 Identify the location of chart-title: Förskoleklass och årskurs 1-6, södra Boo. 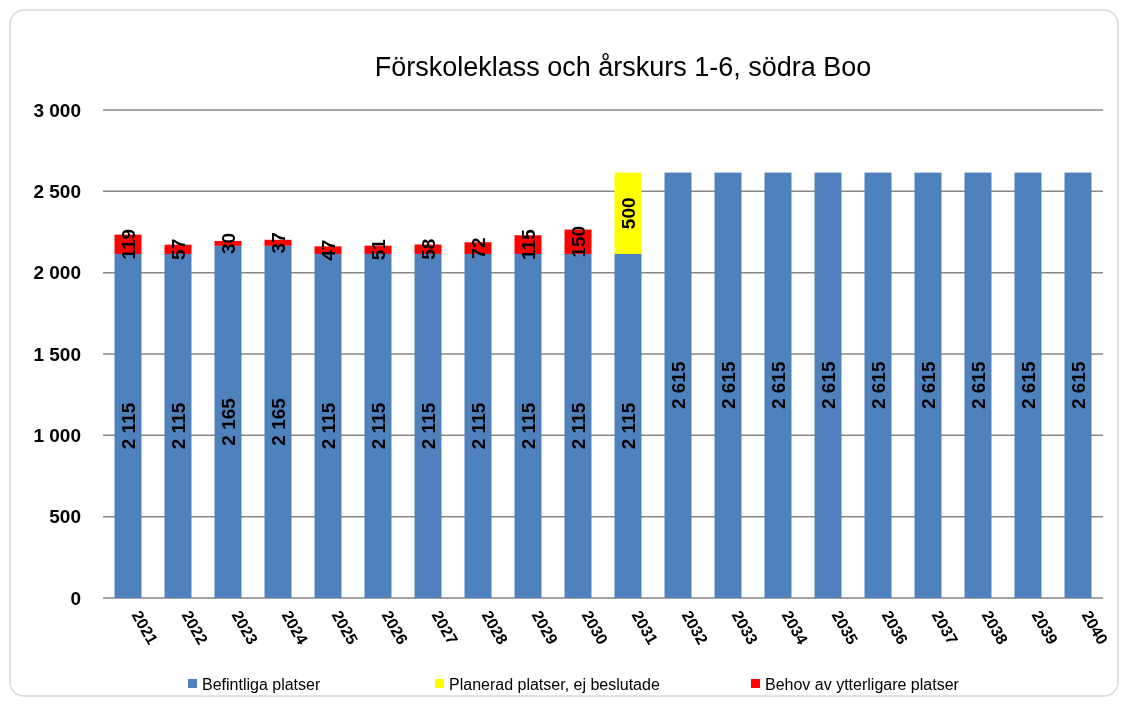
(623, 67).